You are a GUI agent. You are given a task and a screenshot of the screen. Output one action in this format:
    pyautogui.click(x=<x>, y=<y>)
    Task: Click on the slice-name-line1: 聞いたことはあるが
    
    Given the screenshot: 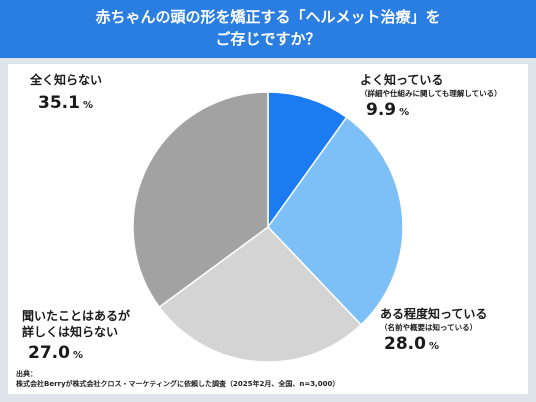 What is the action you would take?
    pyautogui.click(x=76, y=316)
    